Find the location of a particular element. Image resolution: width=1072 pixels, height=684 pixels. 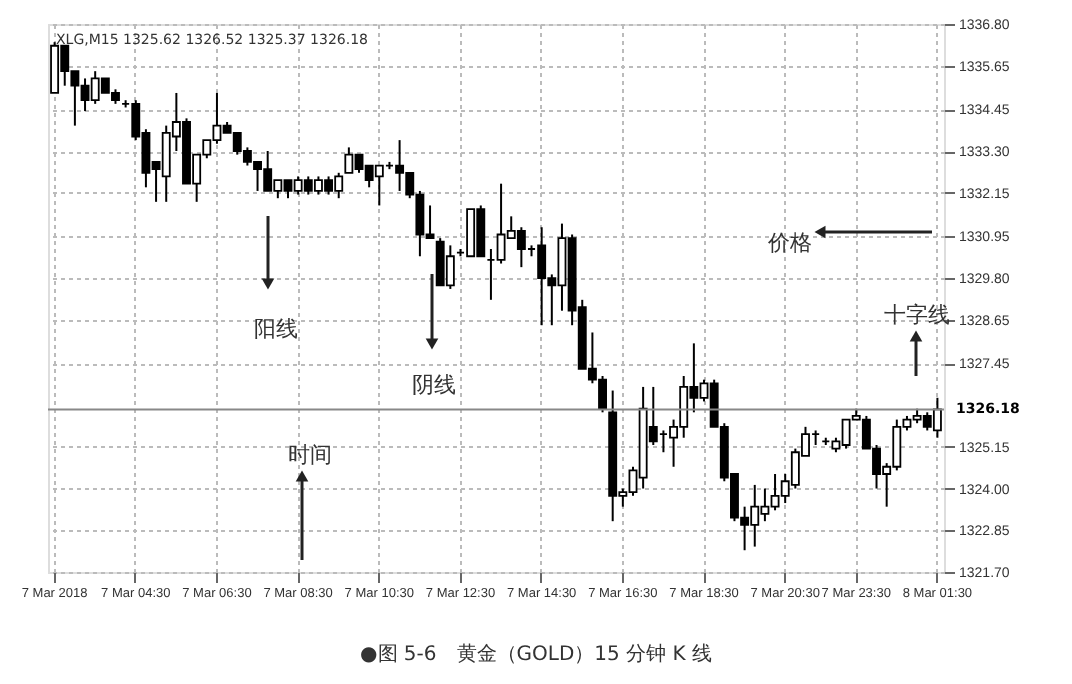

annotation: 十字线 is located at coordinates (917, 315).